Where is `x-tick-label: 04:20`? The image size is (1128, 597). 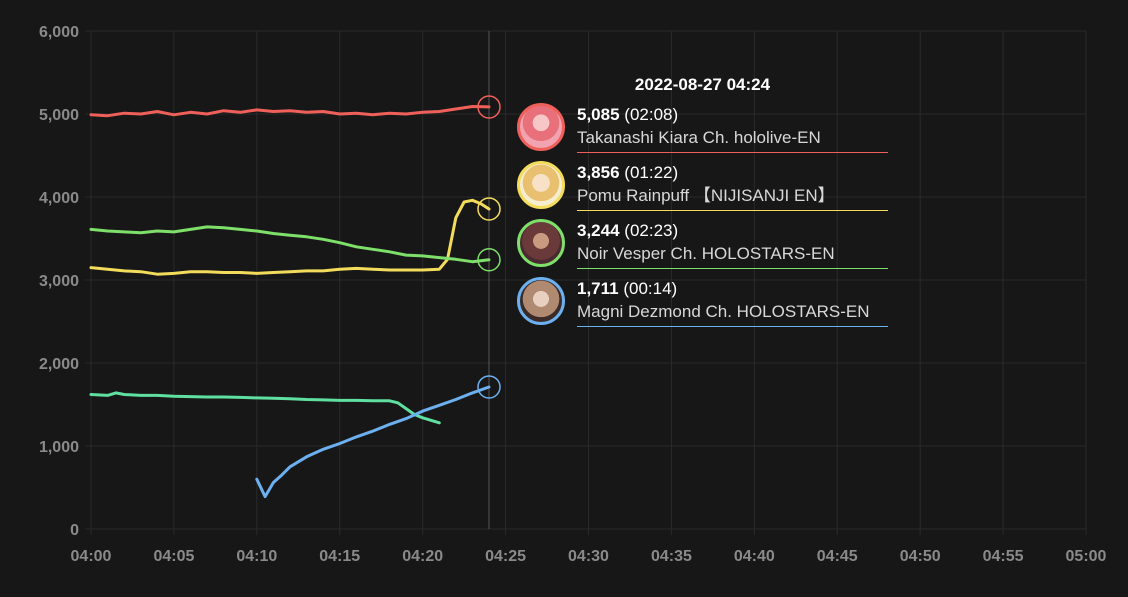
x-tick-label: 04:20 is located at coordinates (422, 556).